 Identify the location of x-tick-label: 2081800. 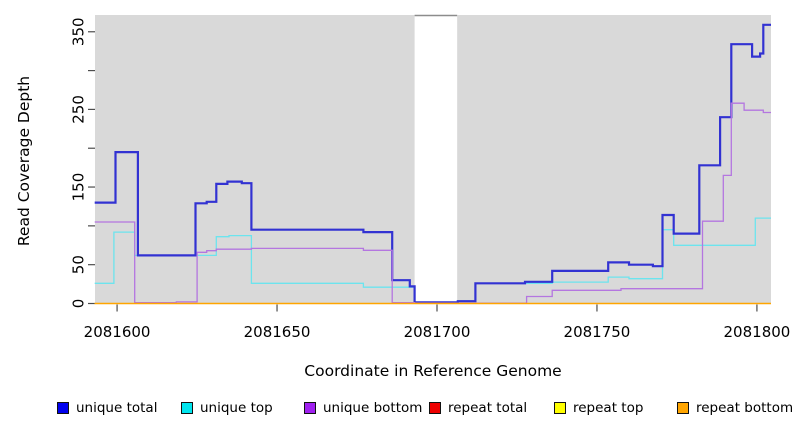
(757, 332).